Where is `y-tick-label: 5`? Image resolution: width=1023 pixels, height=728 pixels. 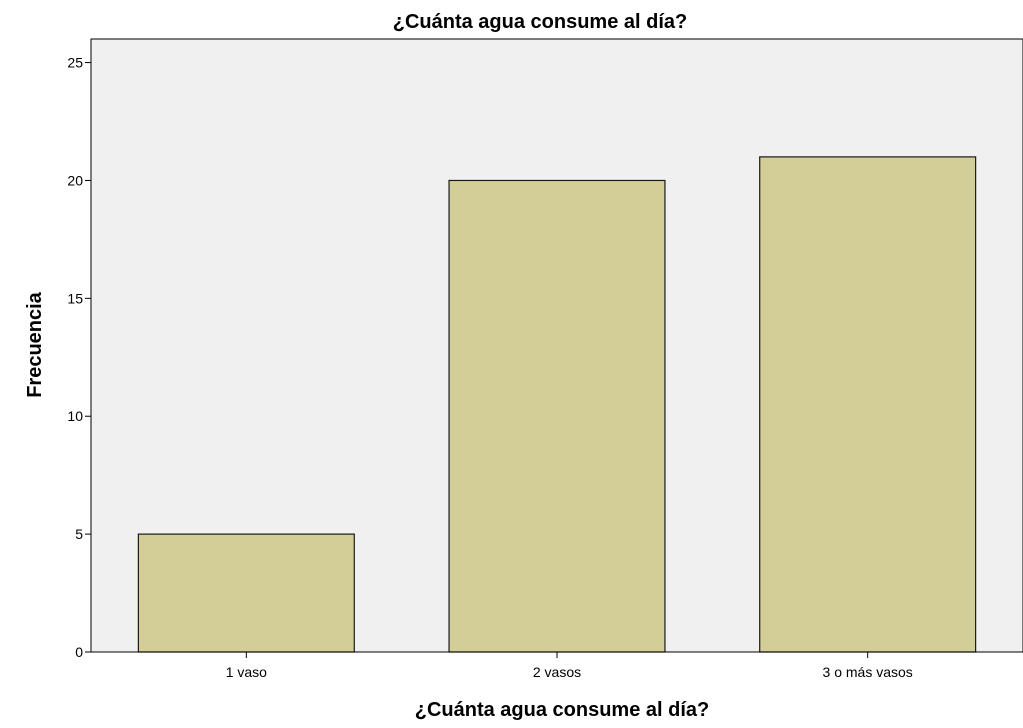 y-tick-label: 5 is located at coordinates (79, 534).